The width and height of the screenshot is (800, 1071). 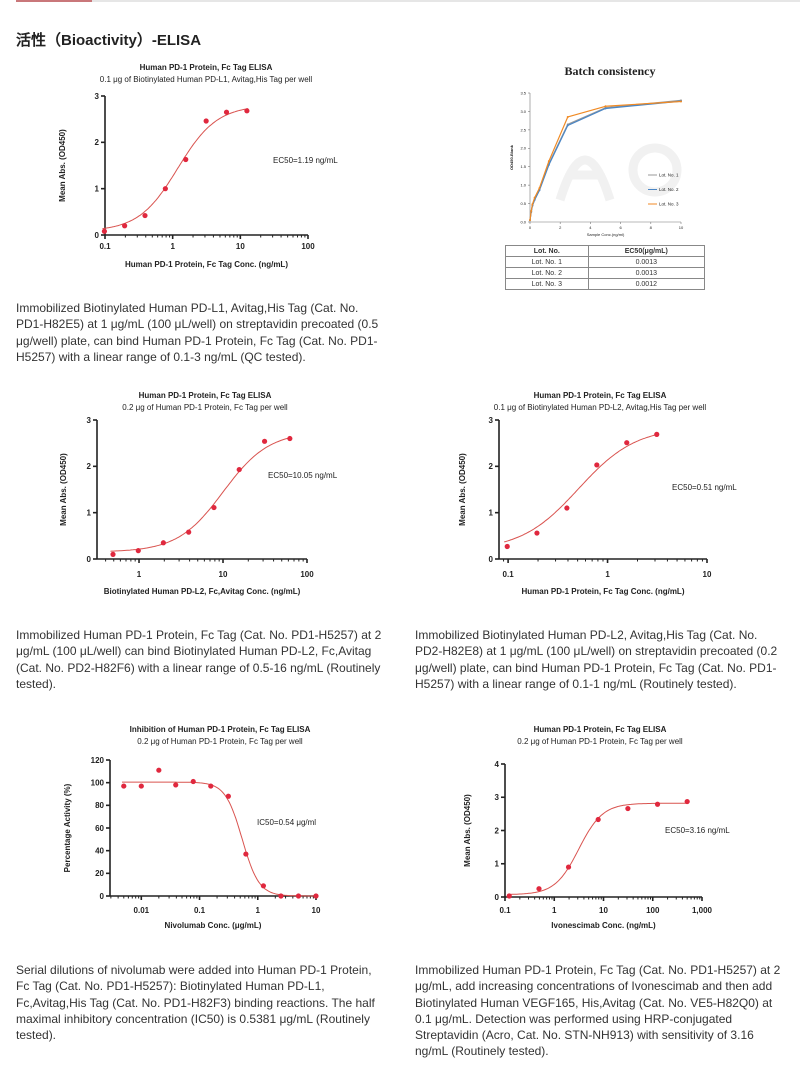 What do you see at coordinates (523, 129) in the screenshot?
I see `y-tick-label: 2.5` at bounding box center [523, 129].